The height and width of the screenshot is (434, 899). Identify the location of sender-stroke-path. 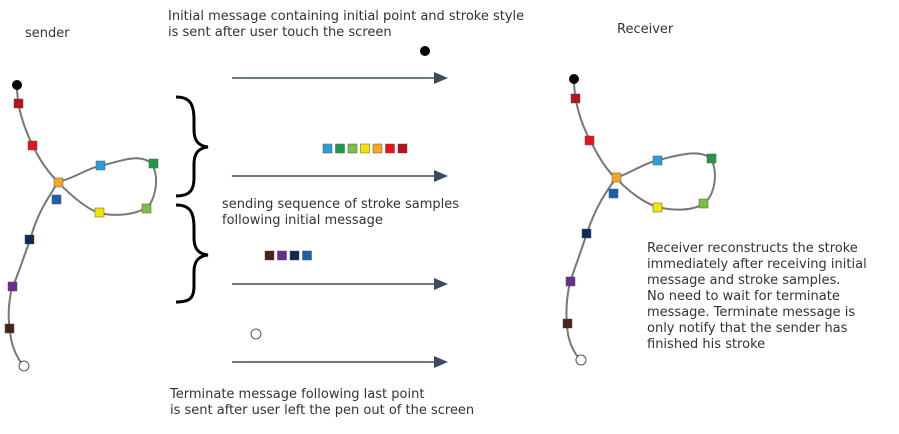
(82, 226).